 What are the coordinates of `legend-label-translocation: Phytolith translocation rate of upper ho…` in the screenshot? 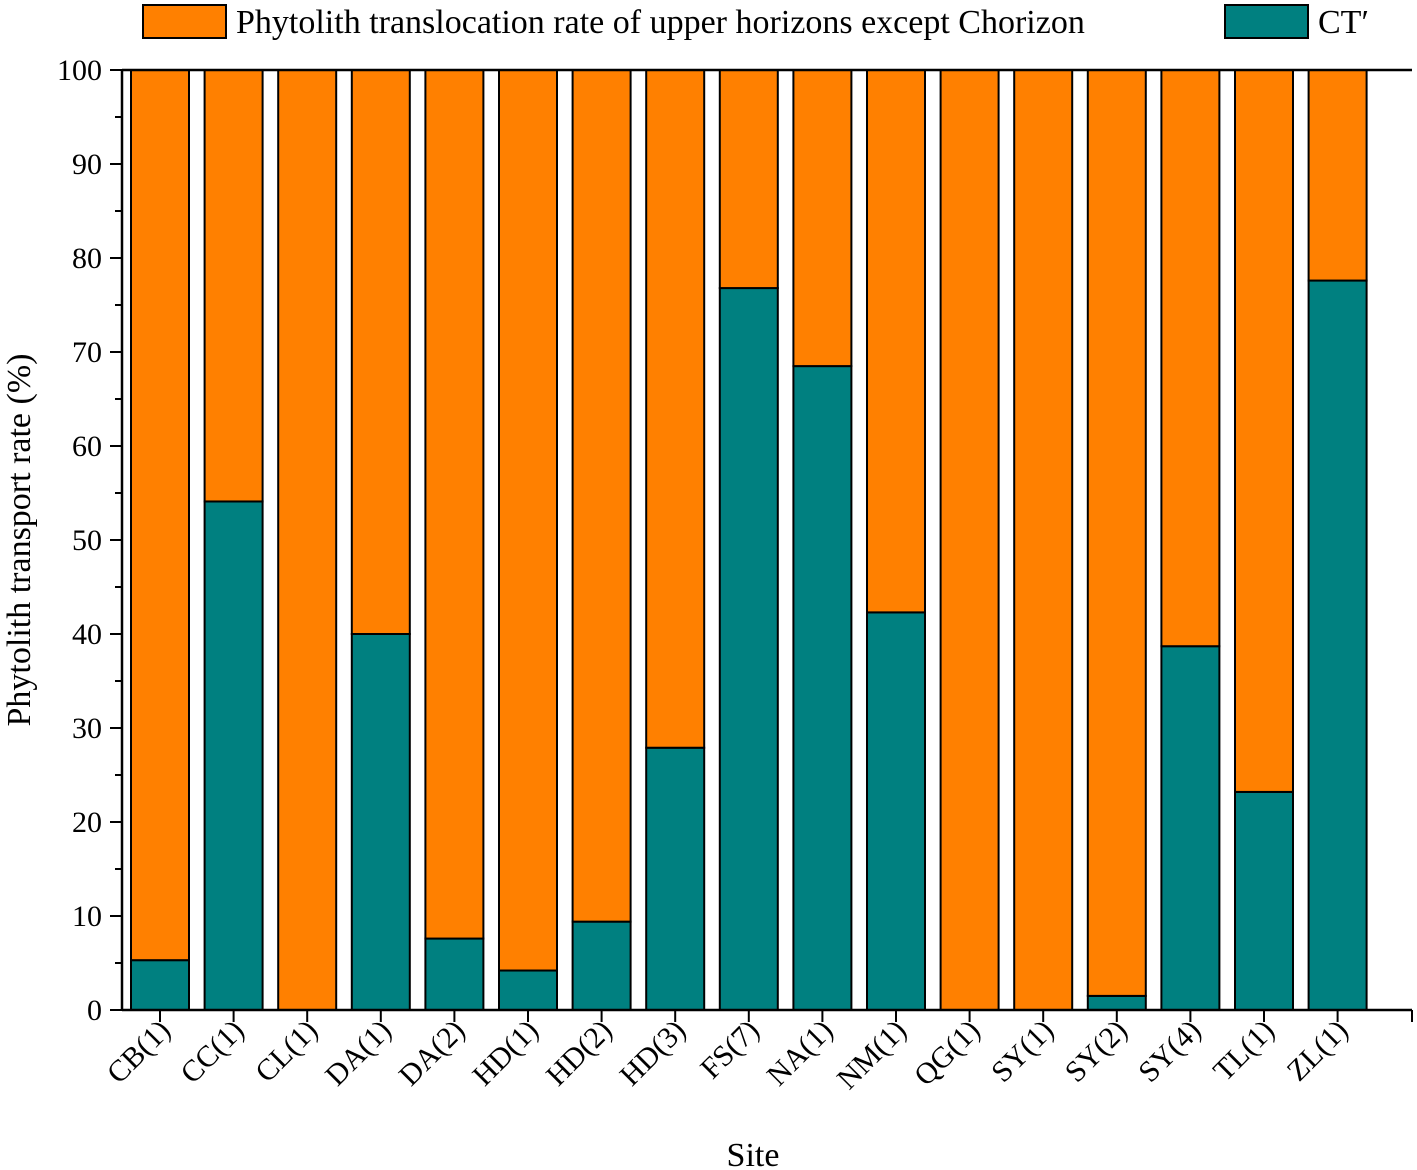 It's located at (660, 22).